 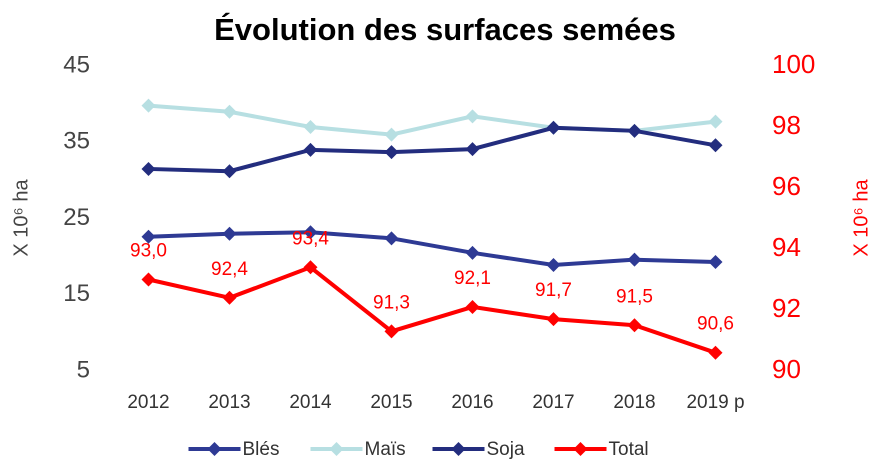 I want to click on data-label: 91,7, so click(x=553, y=290).